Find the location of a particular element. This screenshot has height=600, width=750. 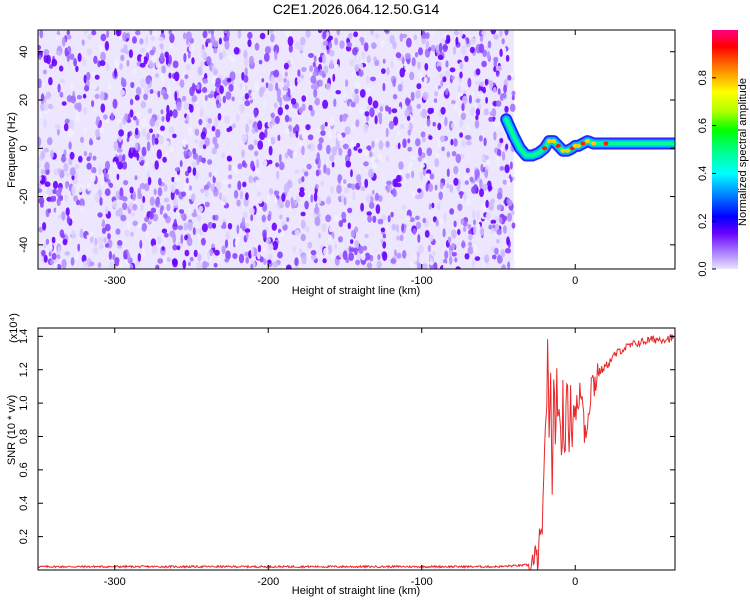

signal-peak is located at coordinates (563, 150).